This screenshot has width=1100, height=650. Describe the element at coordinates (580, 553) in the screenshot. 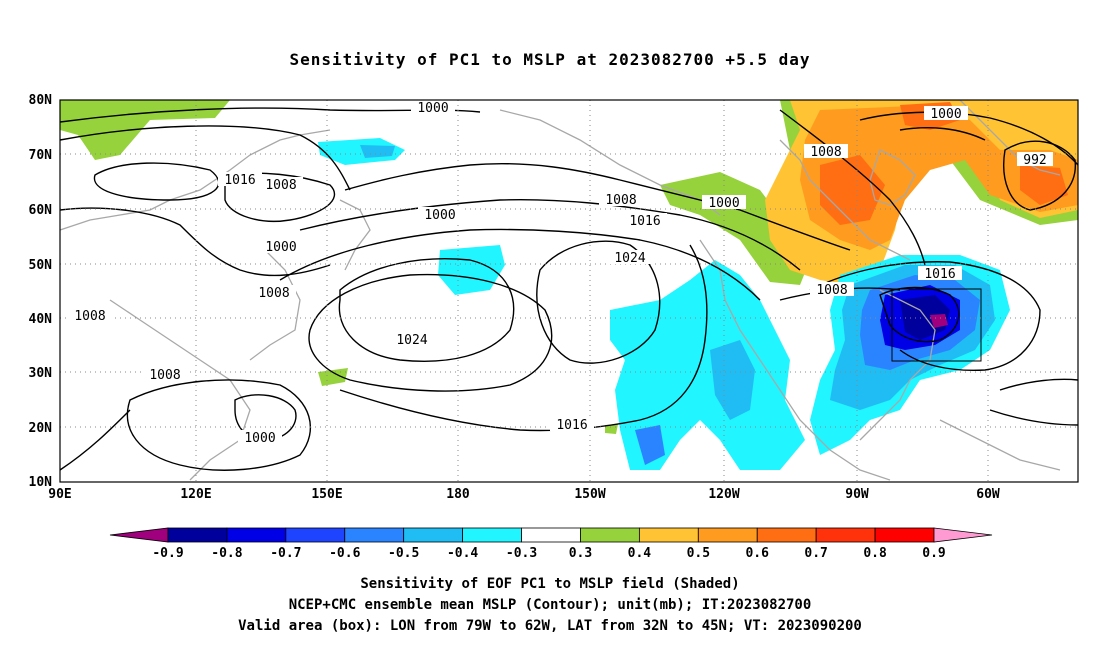

I see `colorbar-label: 0.3` at that location.